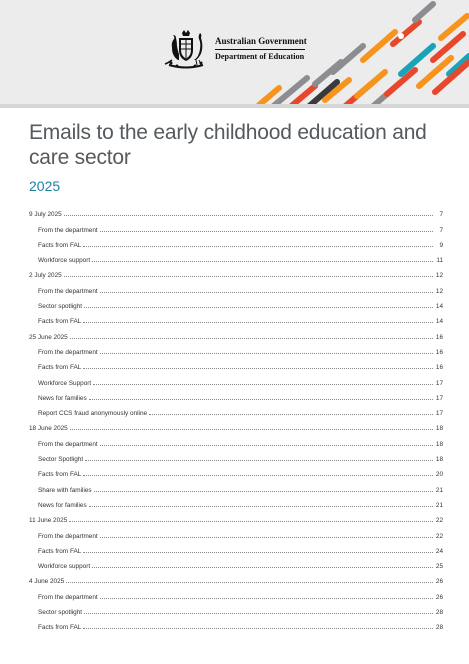 The width and height of the screenshot is (469, 664). What do you see at coordinates (93, 414) in the screenshot?
I see `toc-entry-label: Report CCS fraud anonymously online` at bounding box center [93, 414].